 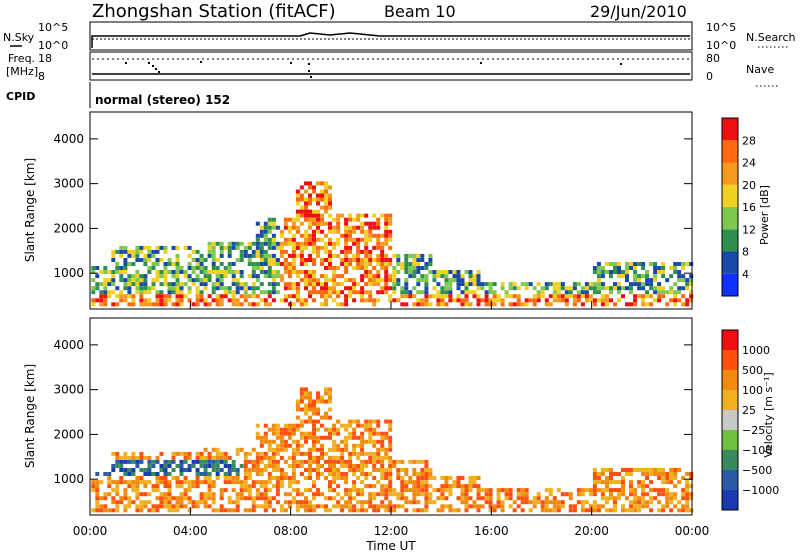 I want to click on colorbar-tick-label: 8, so click(x=745, y=252).